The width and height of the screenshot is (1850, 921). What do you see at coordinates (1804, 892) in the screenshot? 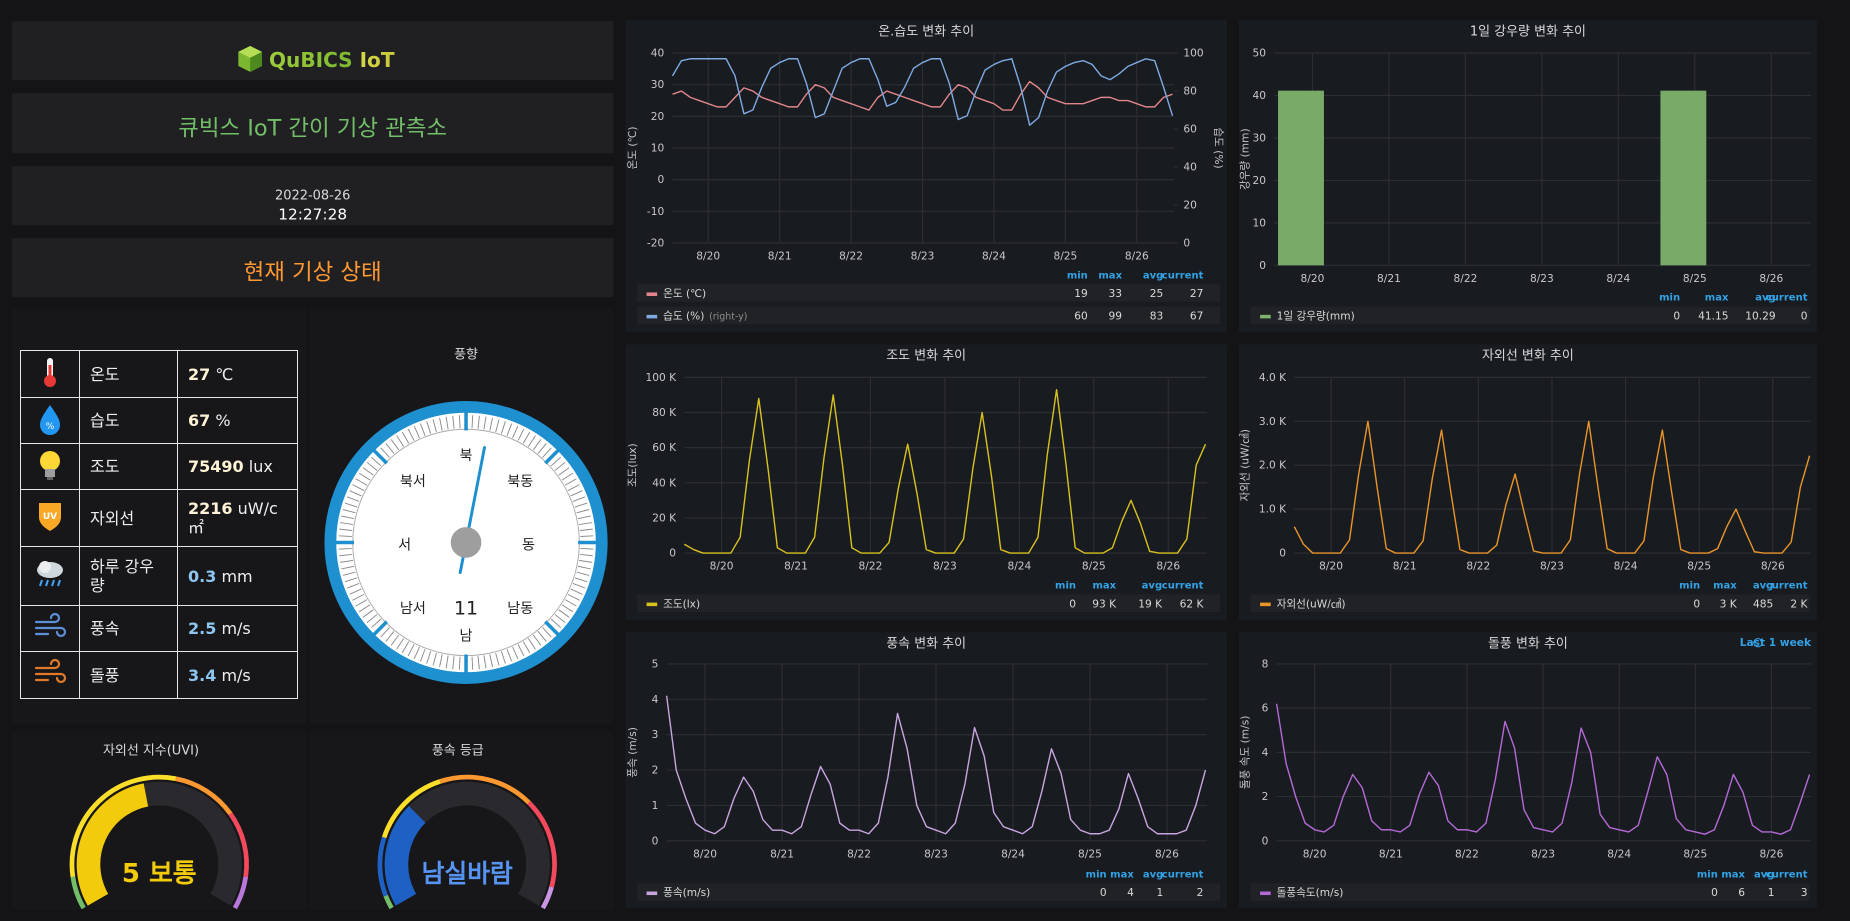
I see `legend-stat: 3` at bounding box center [1804, 892].